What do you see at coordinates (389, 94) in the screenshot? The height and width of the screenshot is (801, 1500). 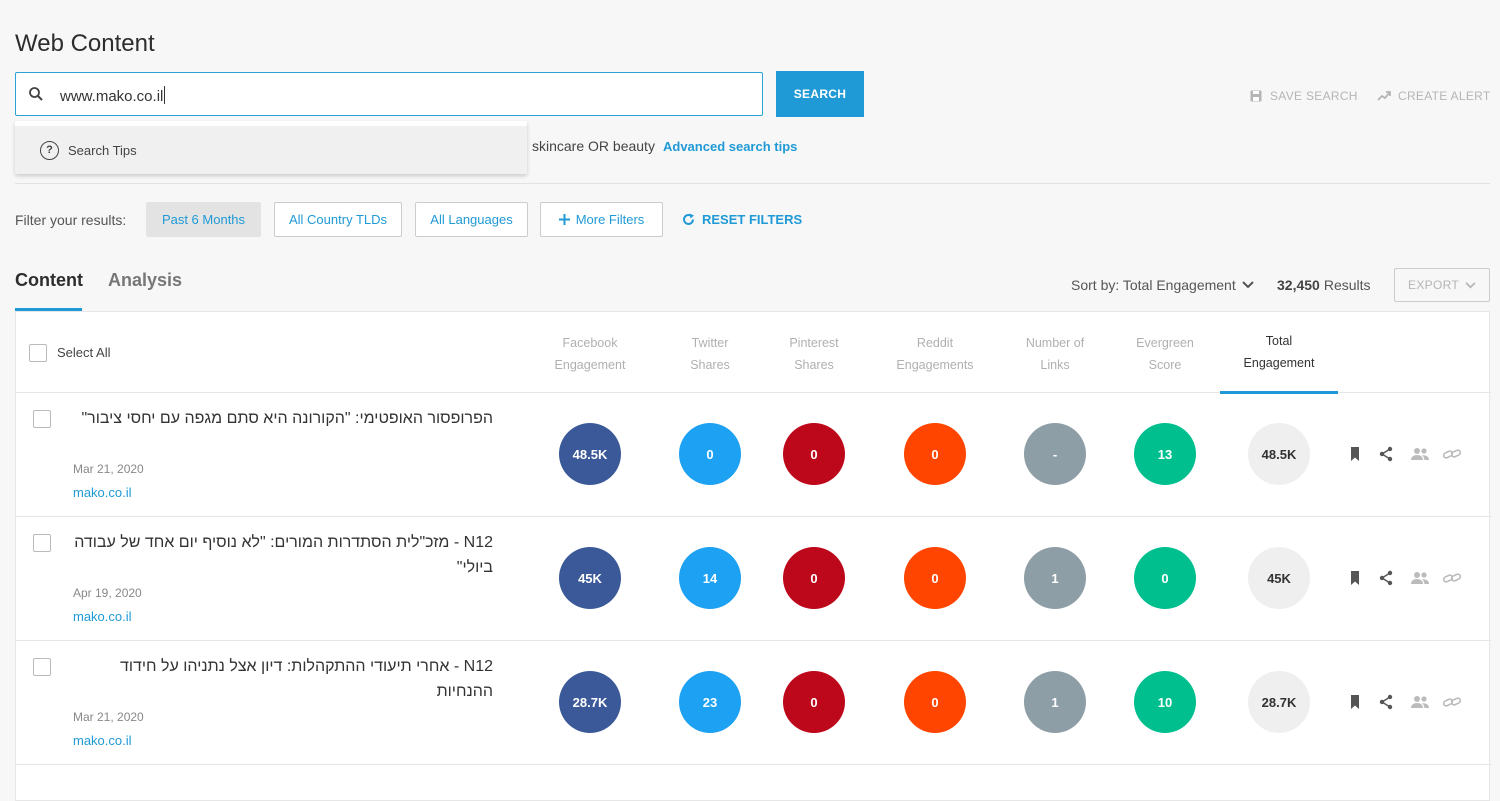 I see `search-input: www.mako.co.il` at bounding box center [389, 94].